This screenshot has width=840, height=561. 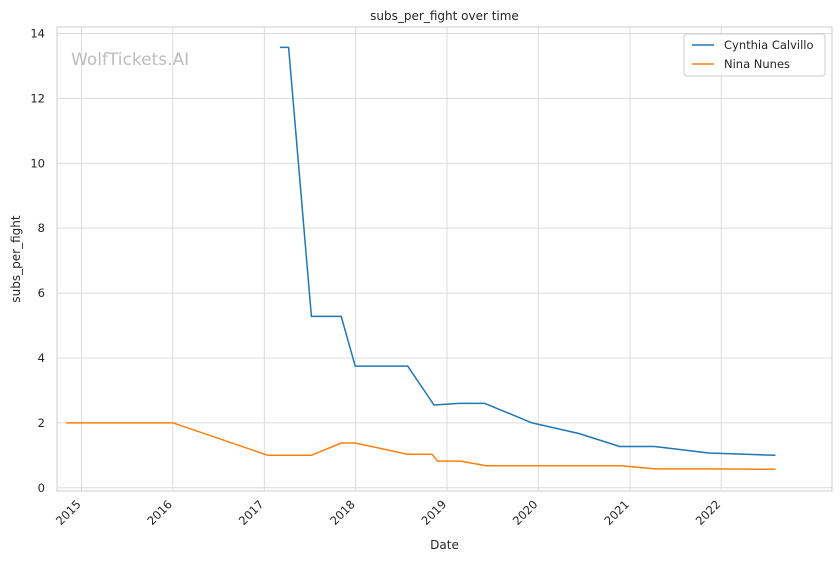 I want to click on watermark: WolfTickets.AI, so click(x=130, y=60).